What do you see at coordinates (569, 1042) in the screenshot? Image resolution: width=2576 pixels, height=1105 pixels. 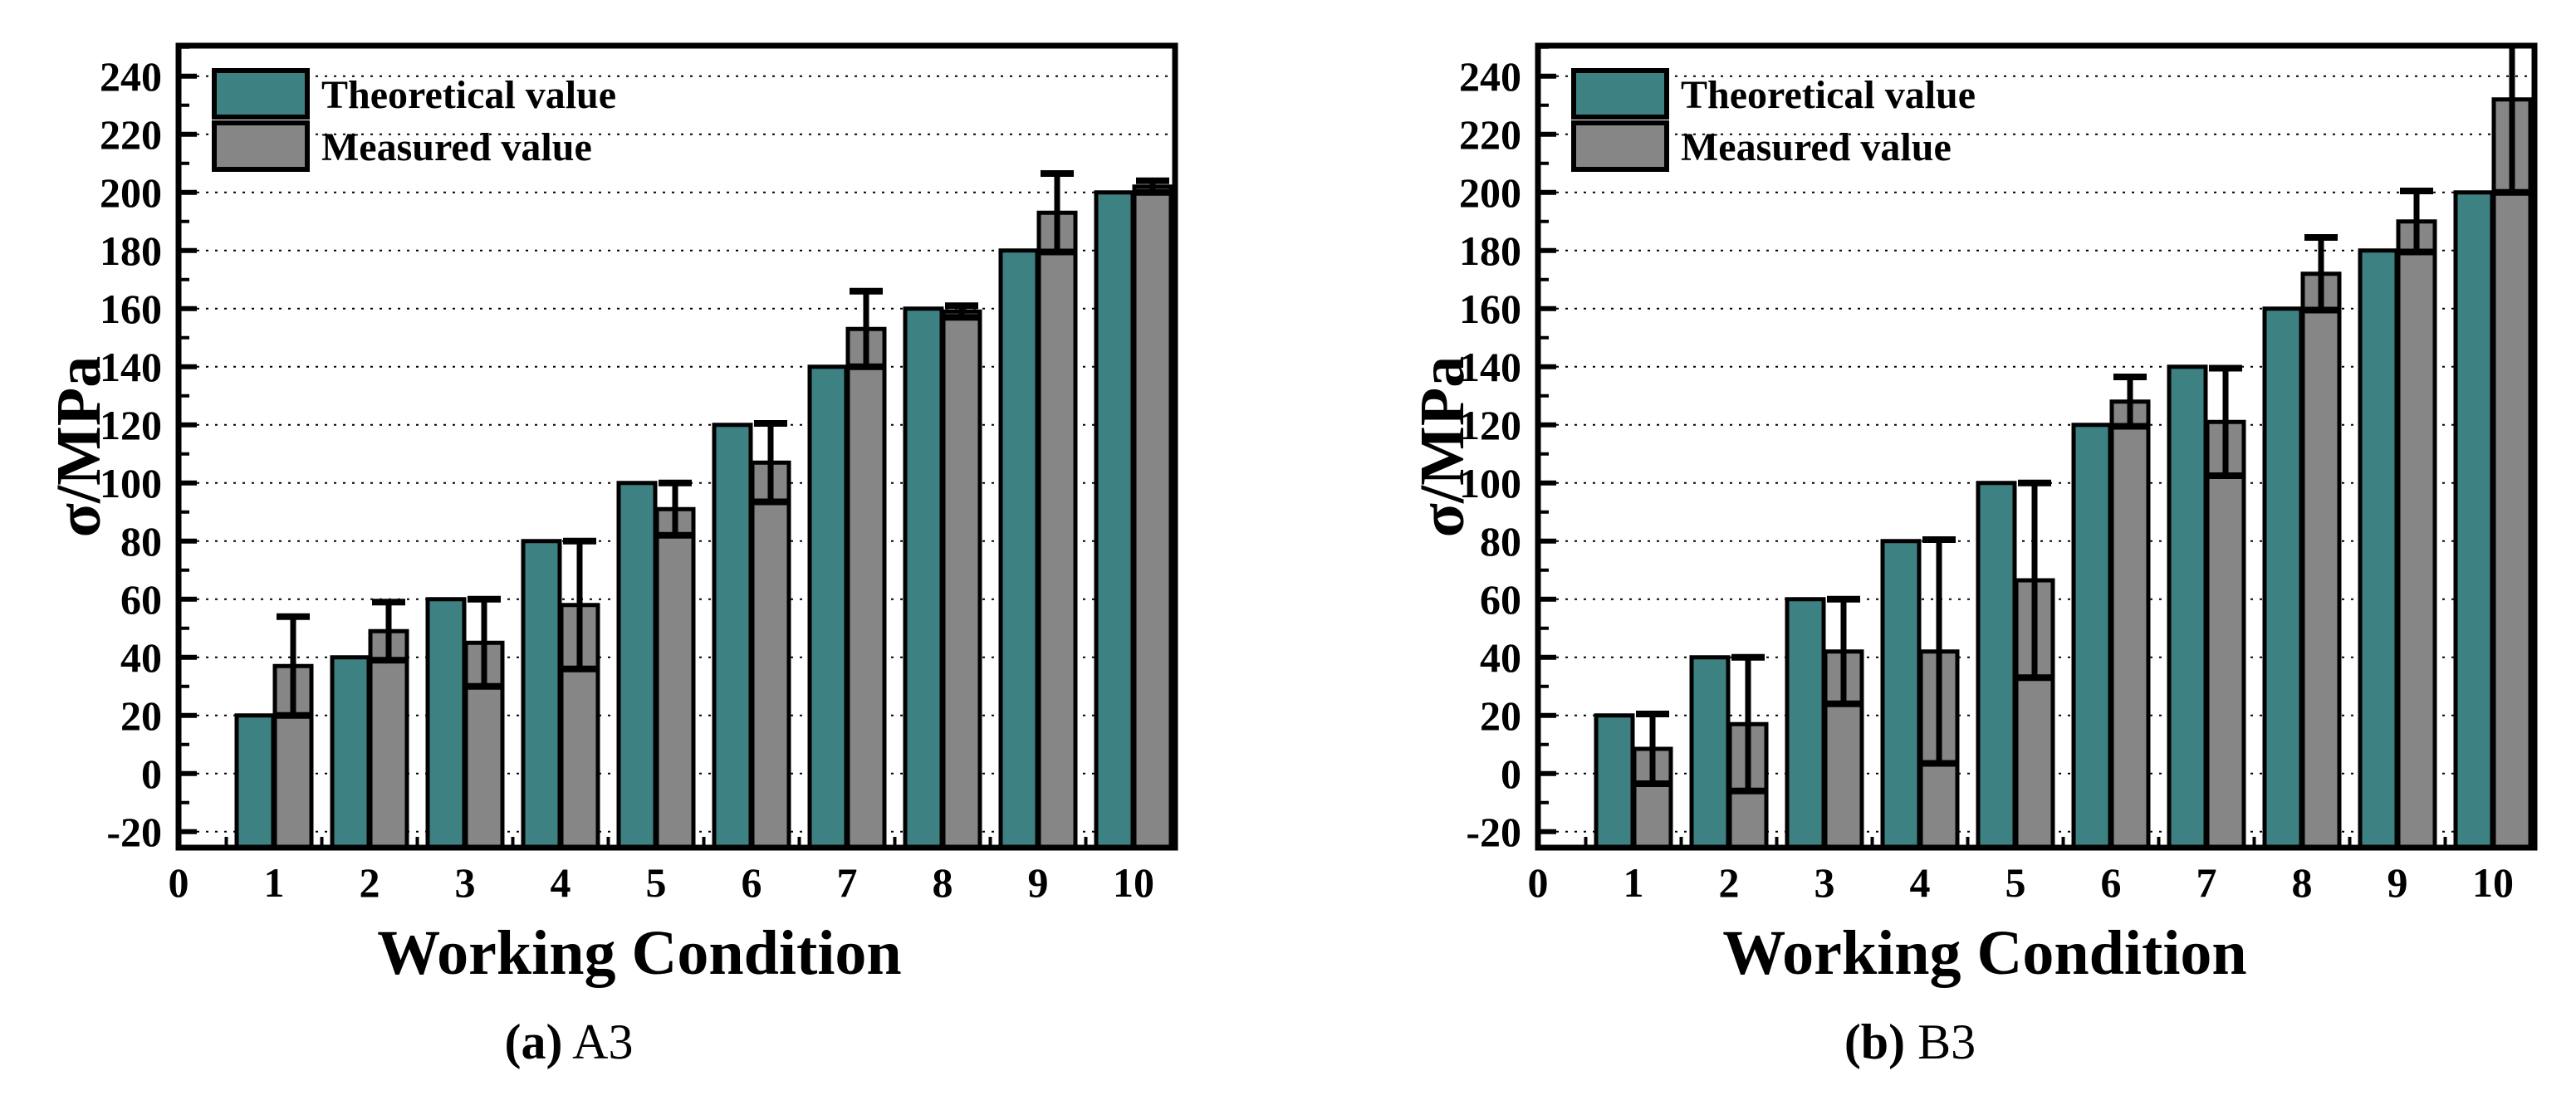 I see `caption-a: (a) A3` at bounding box center [569, 1042].